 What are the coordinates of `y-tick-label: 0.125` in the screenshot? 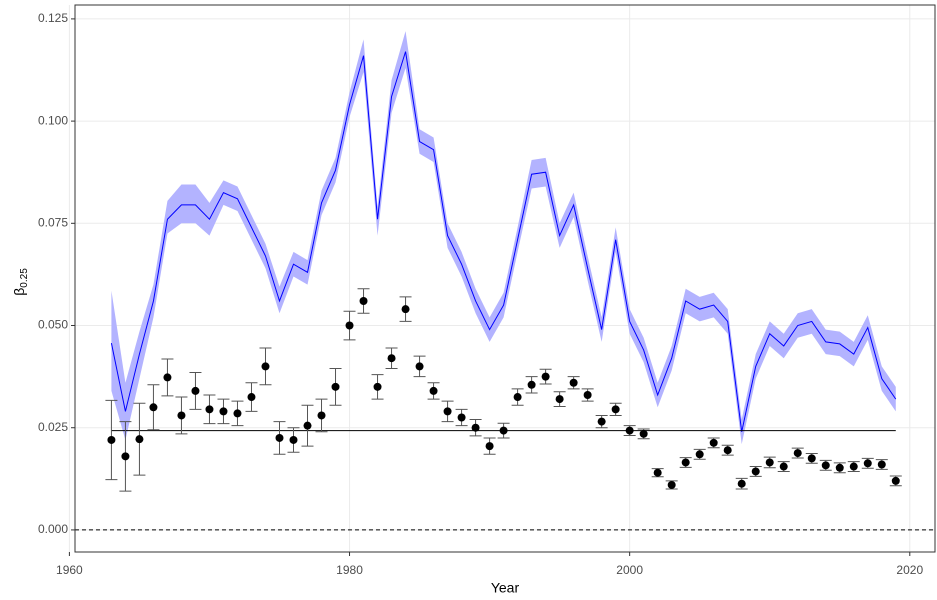 It's located at (53, 18).